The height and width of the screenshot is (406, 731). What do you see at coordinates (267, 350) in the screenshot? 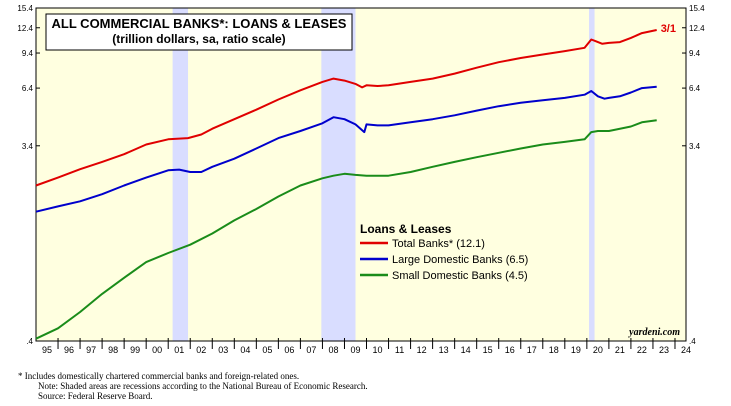
I see `x-tick-label: 05` at bounding box center [267, 350].